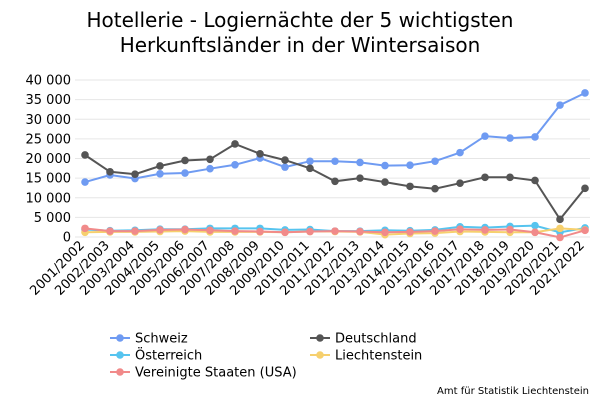 This screenshot has height=400, width=600. What do you see at coordinates (49, 139) in the screenshot?
I see `y-tick-label: 25 000` at bounding box center [49, 139].